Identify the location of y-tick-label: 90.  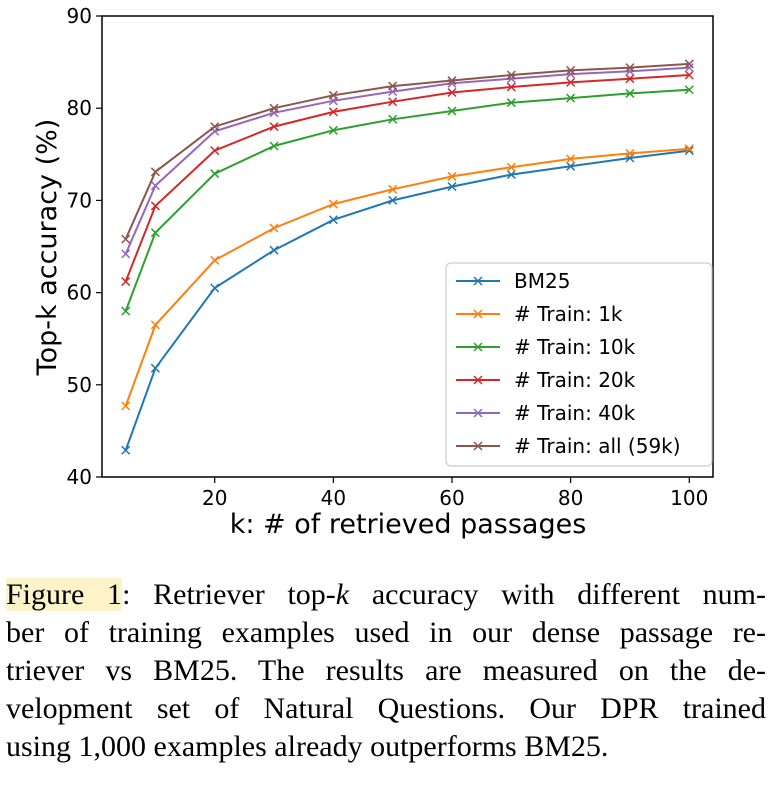
(79, 16).